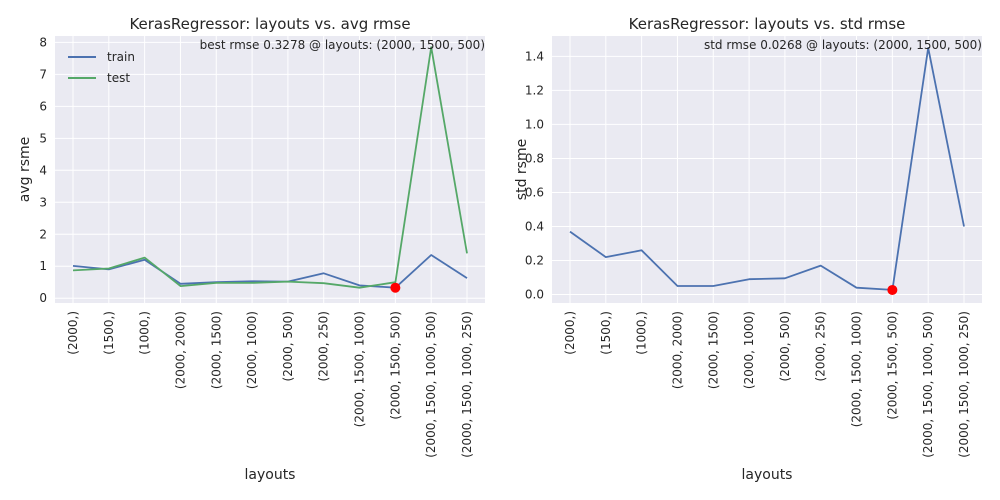 The image size is (1000, 500). I want to click on y-axis-label: avg rsme, so click(25, 170).